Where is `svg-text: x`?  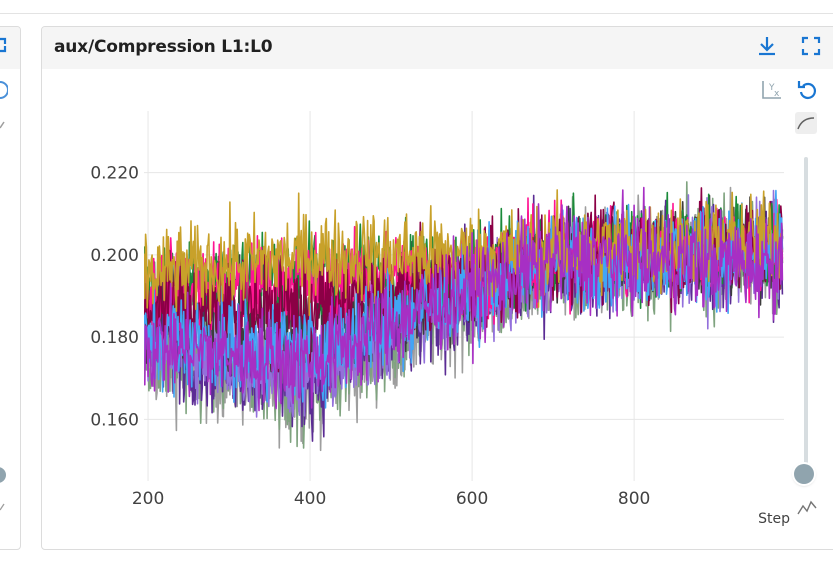
svg-text: x is located at coordinates (777, 94).